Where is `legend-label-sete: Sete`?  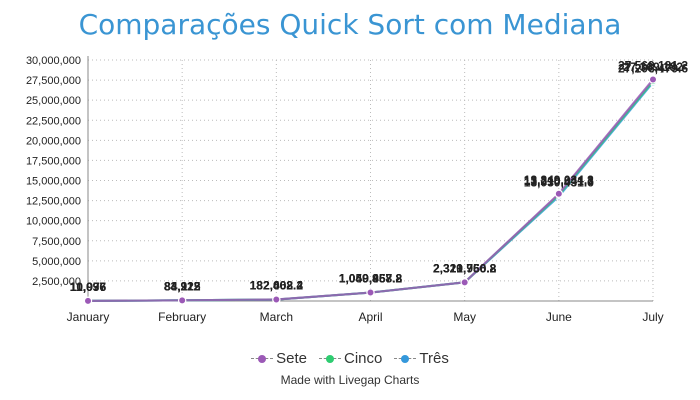
legend-label-sete: Sete is located at coordinates (292, 358).